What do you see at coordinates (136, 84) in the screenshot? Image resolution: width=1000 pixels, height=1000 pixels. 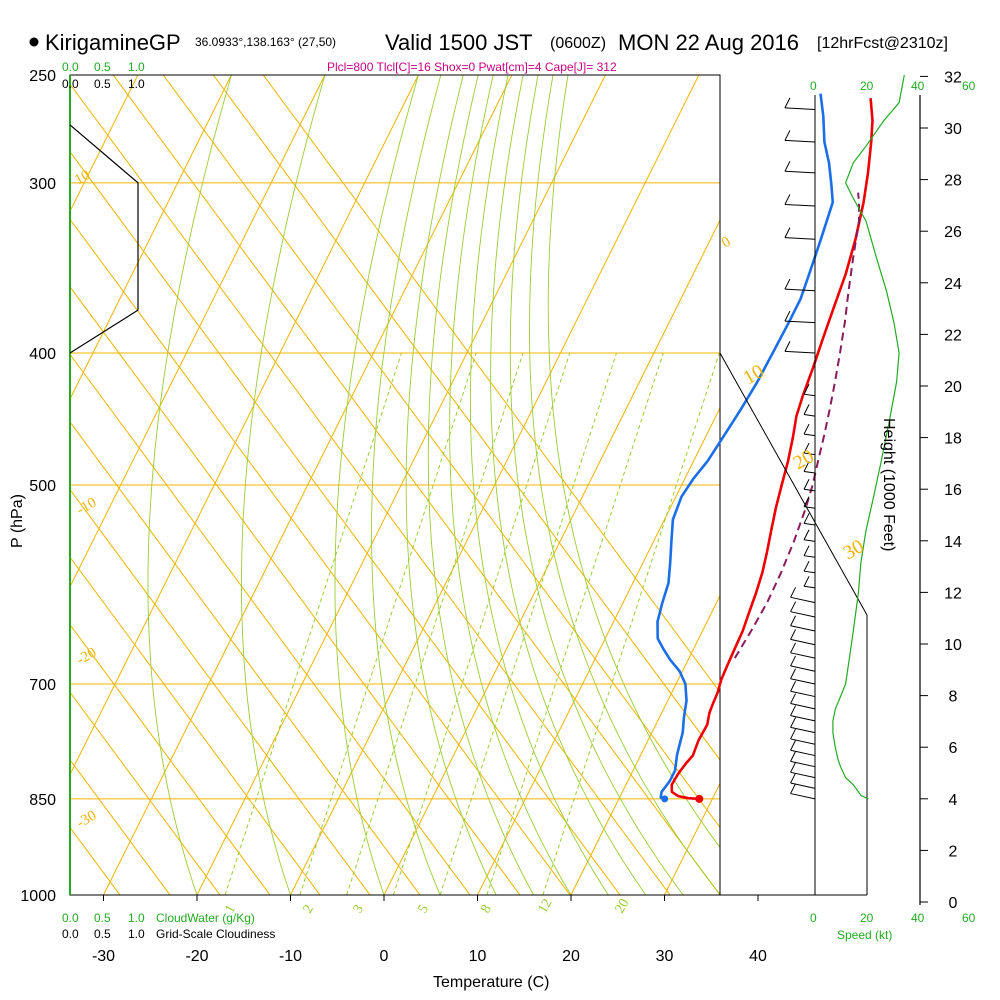 I see `cloud-scale-top-black-2: 1.0` at bounding box center [136, 84].